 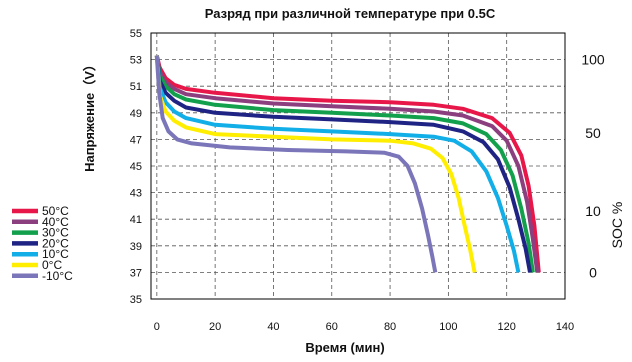 I want to click on x-tick-label: 100, so click(x=448, y=327).